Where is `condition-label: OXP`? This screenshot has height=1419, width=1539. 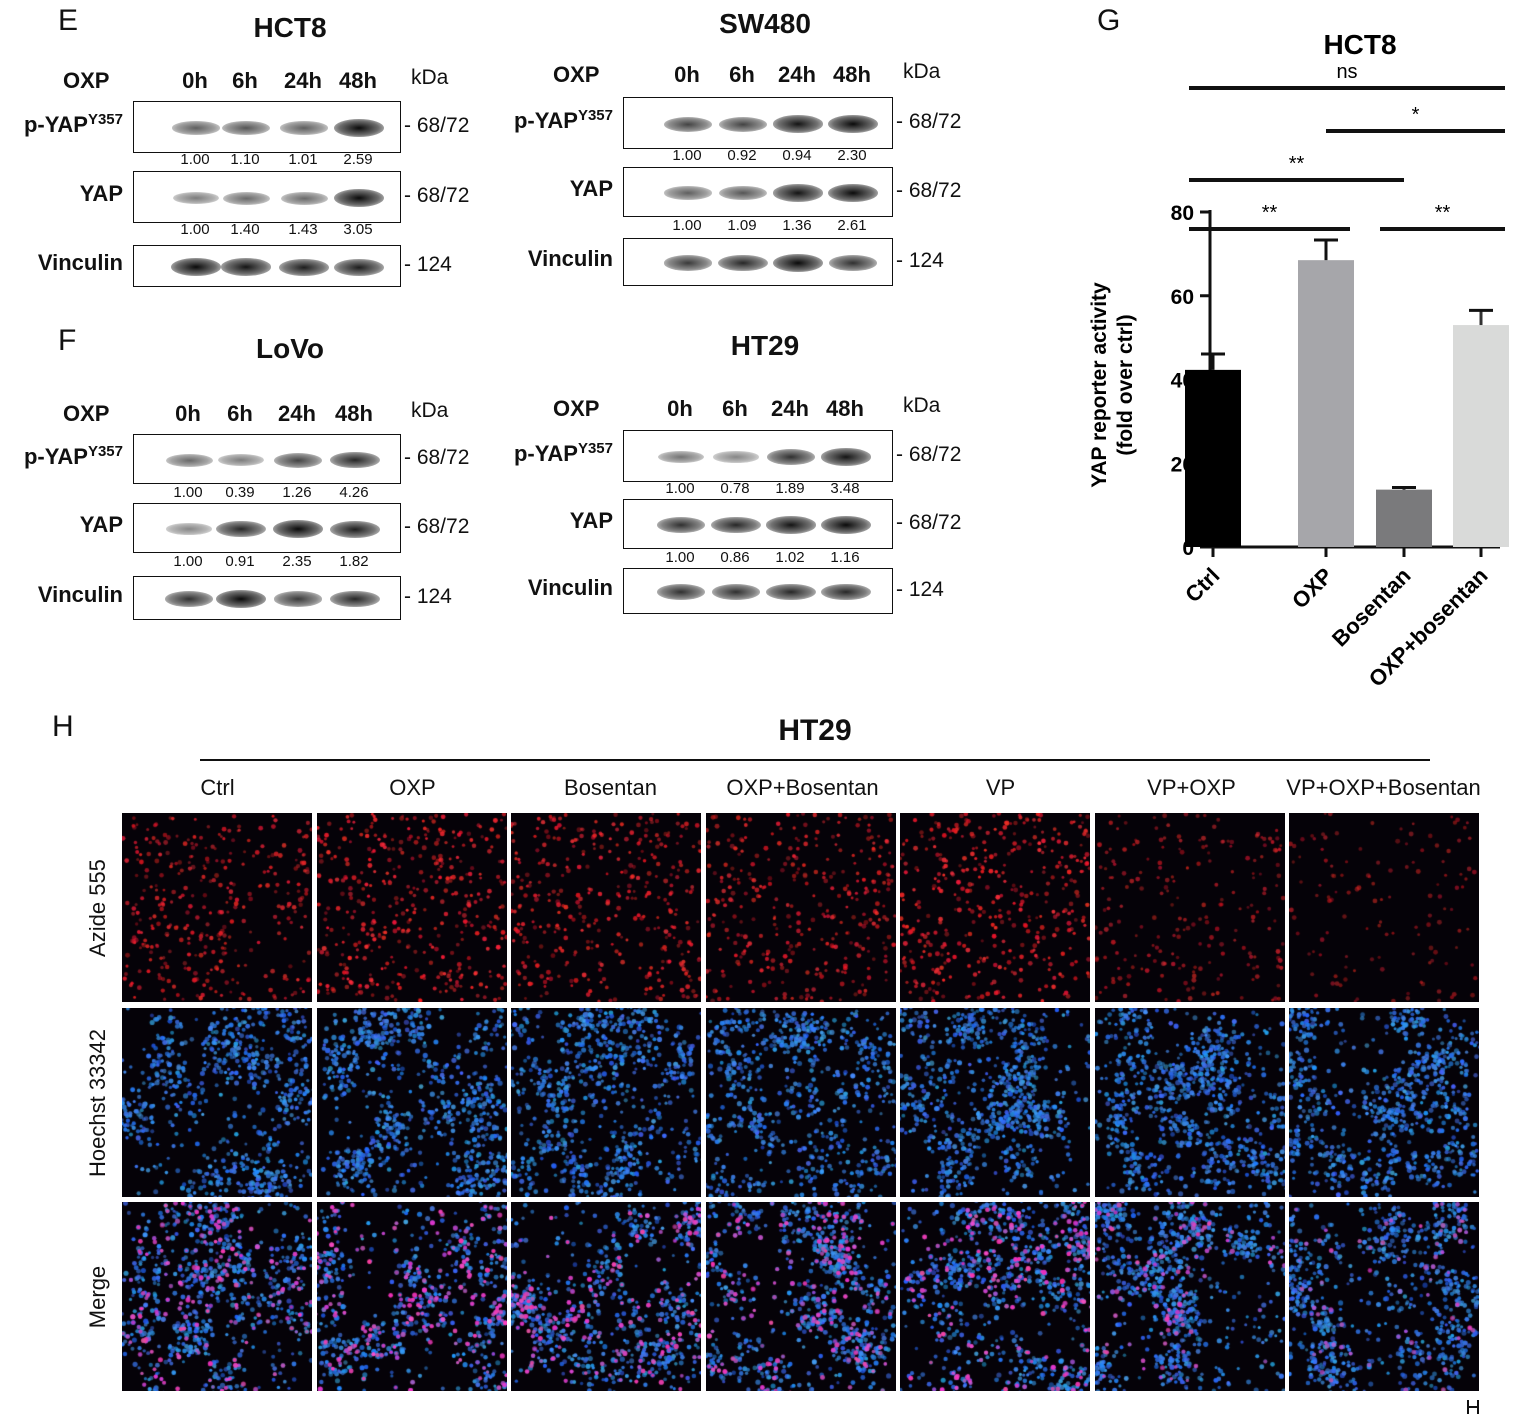
condition-label: OXP is located at coordinates (412, 787).